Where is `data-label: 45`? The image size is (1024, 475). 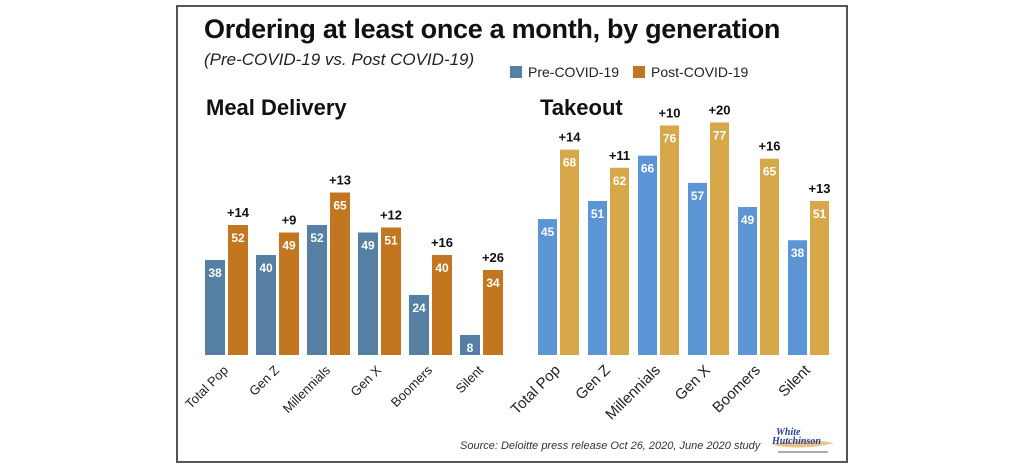 data-label: 45 is located at coordinates (548, 232).